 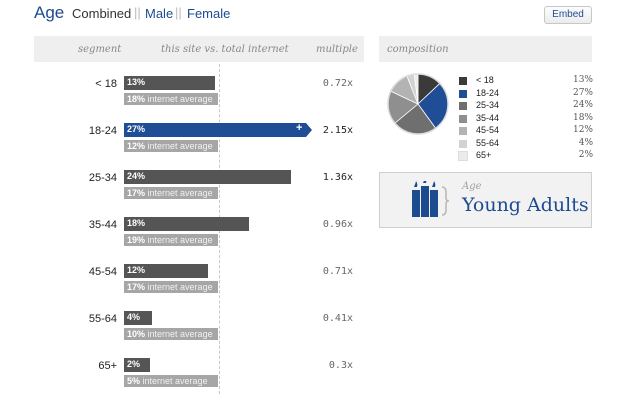 I want to click on internet-average-value: 19%, so click(x=136, y=240).